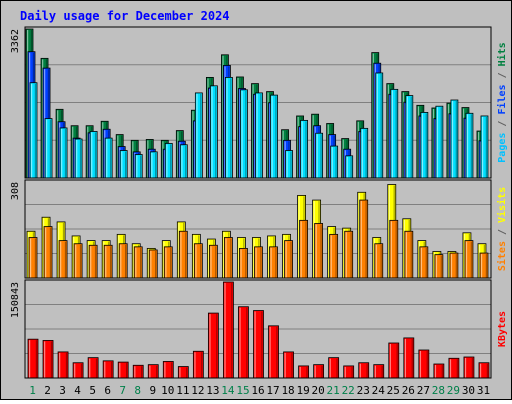  I want to click on day-label-18: 18, so click(287, 390).